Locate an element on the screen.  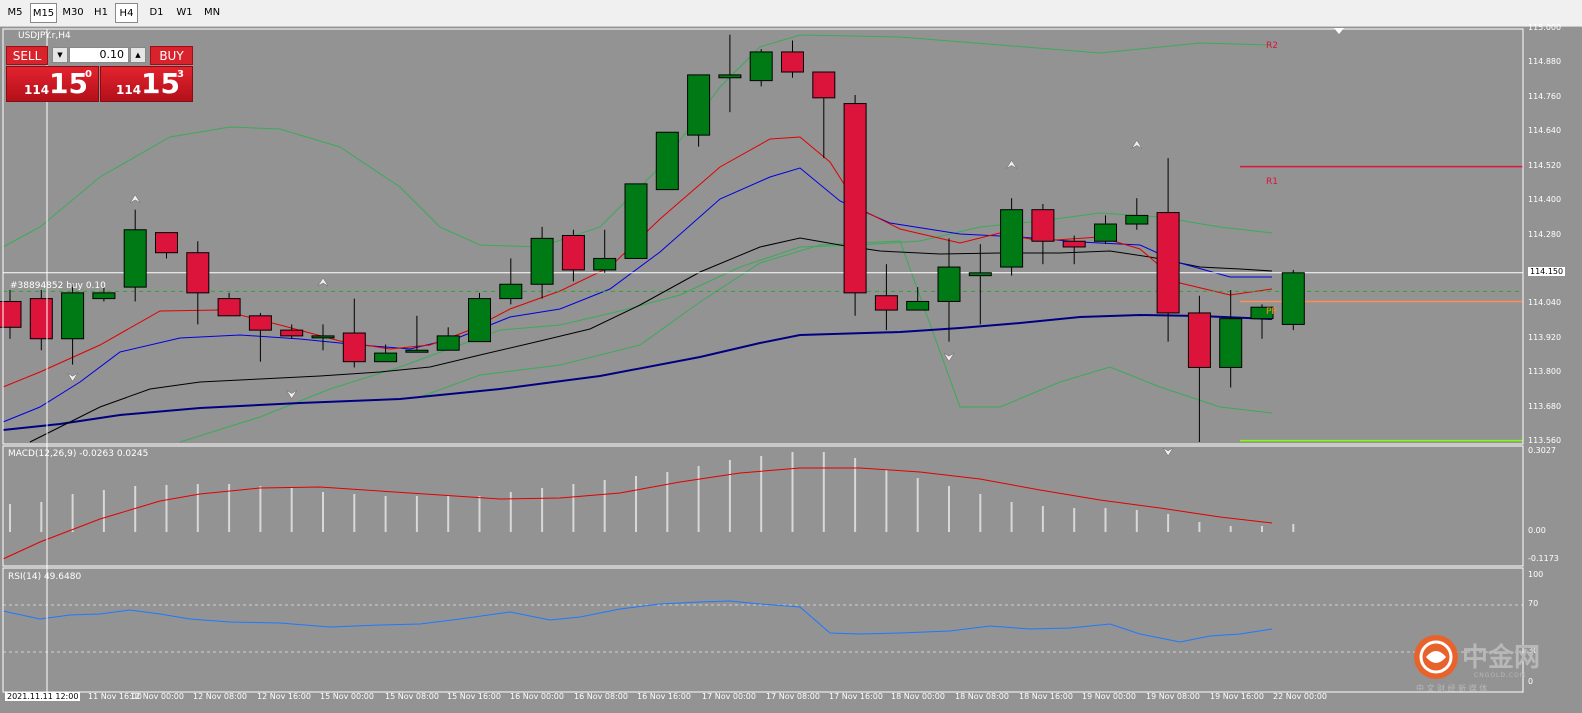
timeframe-h4: H4 is located at coordinates (126, 13).